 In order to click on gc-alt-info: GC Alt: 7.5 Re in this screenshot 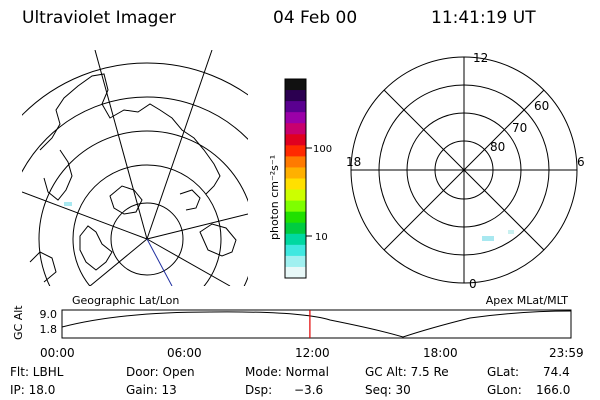, I will do `click(407, 372)`.